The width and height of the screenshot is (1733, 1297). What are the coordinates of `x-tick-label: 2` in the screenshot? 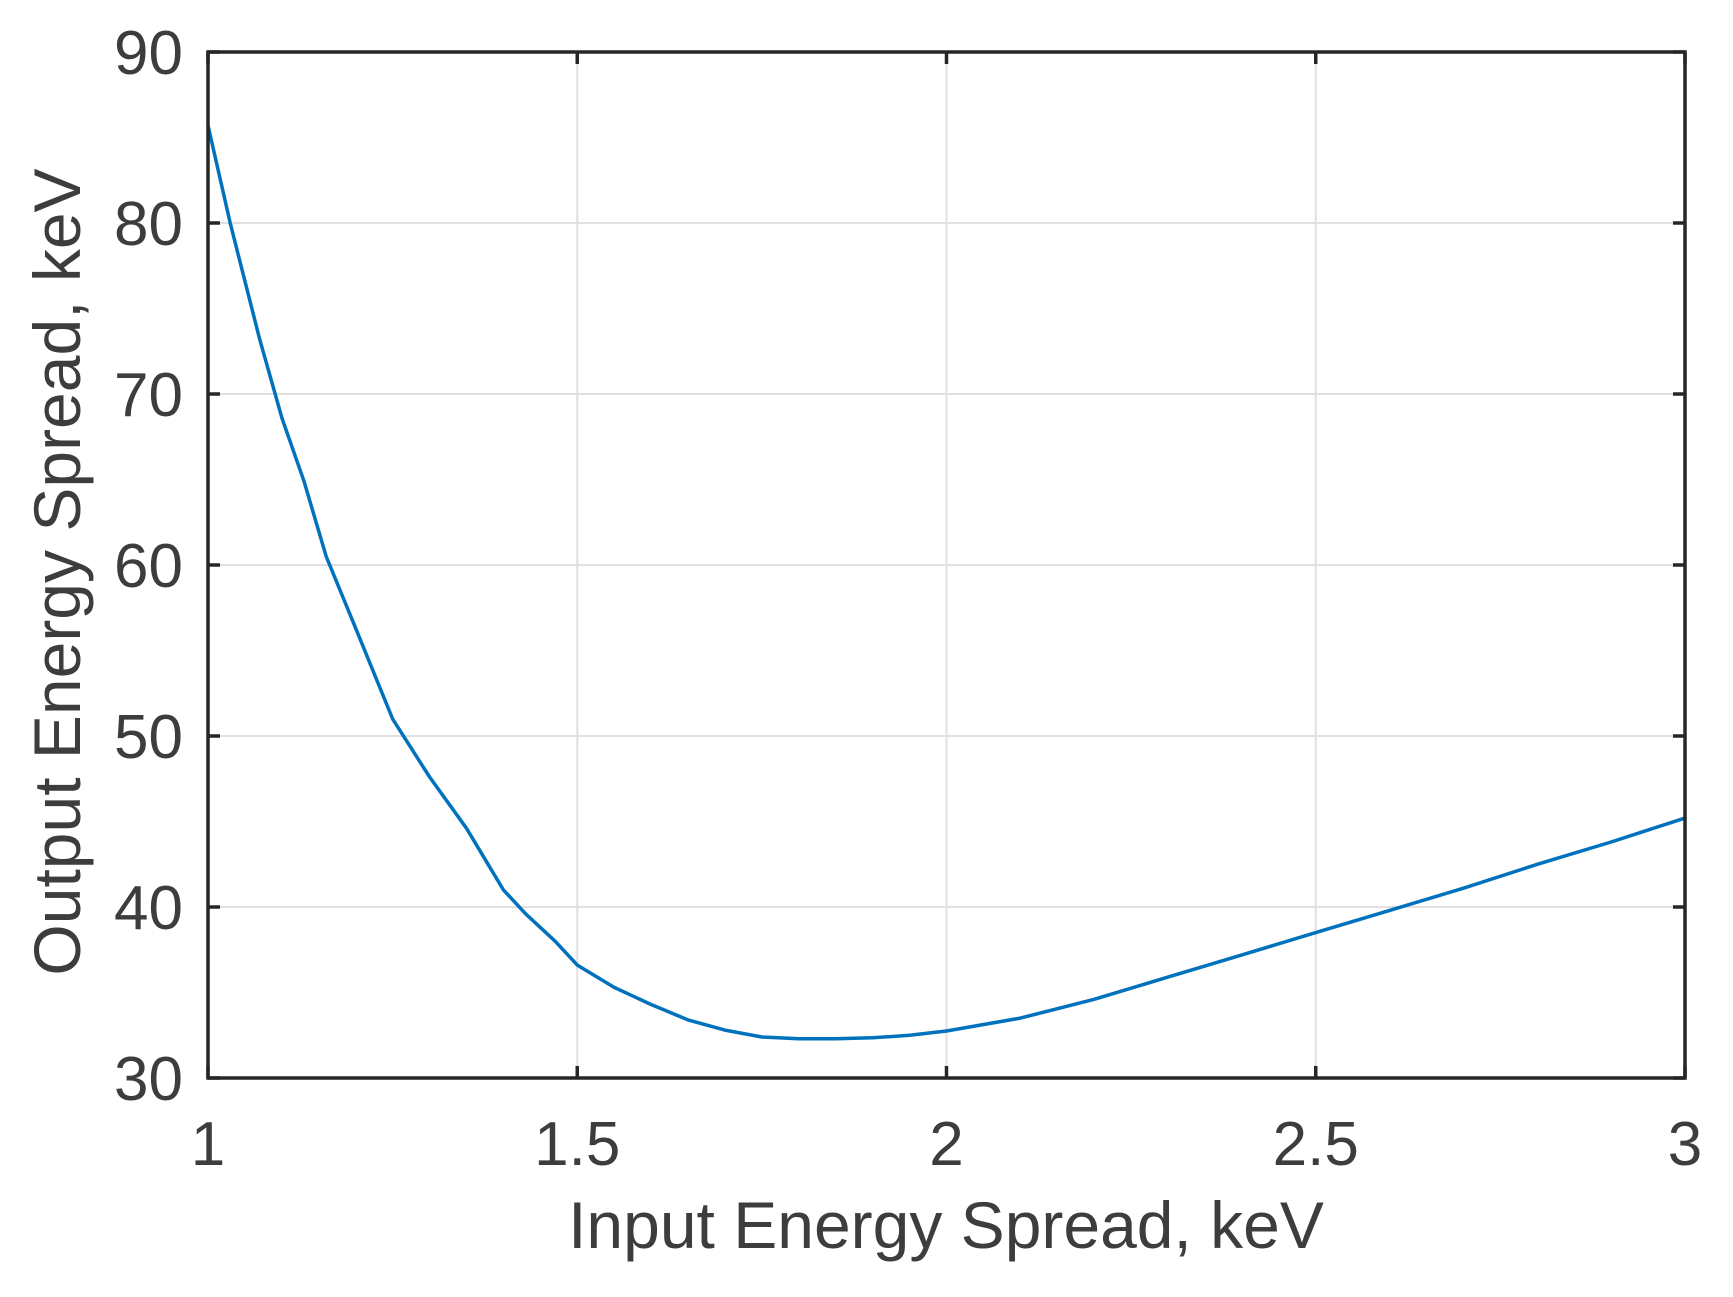 It's located at (946, 1144).